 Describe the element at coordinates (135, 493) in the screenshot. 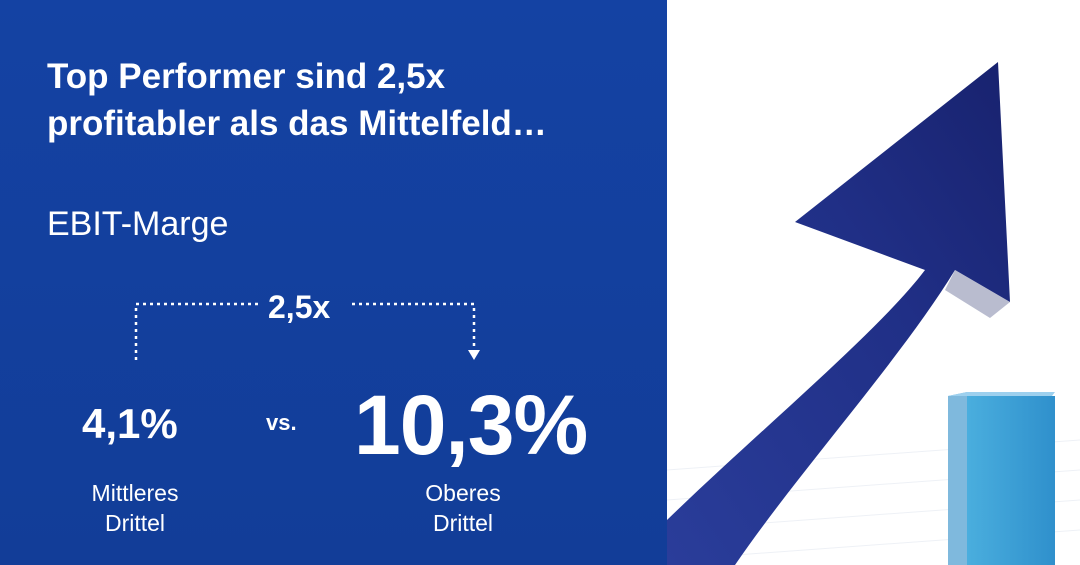

I see `middle-third-label-line-1: Mittleres` at that location.